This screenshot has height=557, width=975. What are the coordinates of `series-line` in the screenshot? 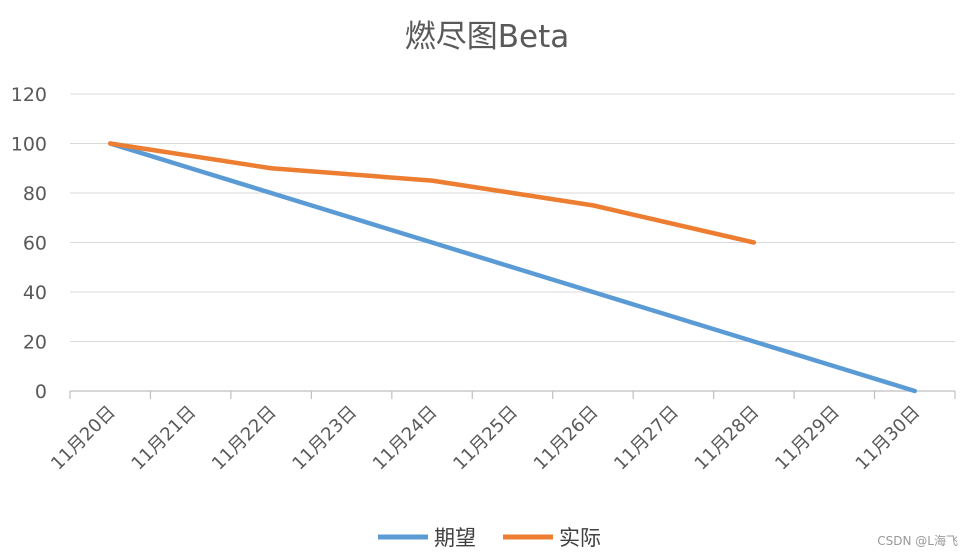 It's located at (432, 193).